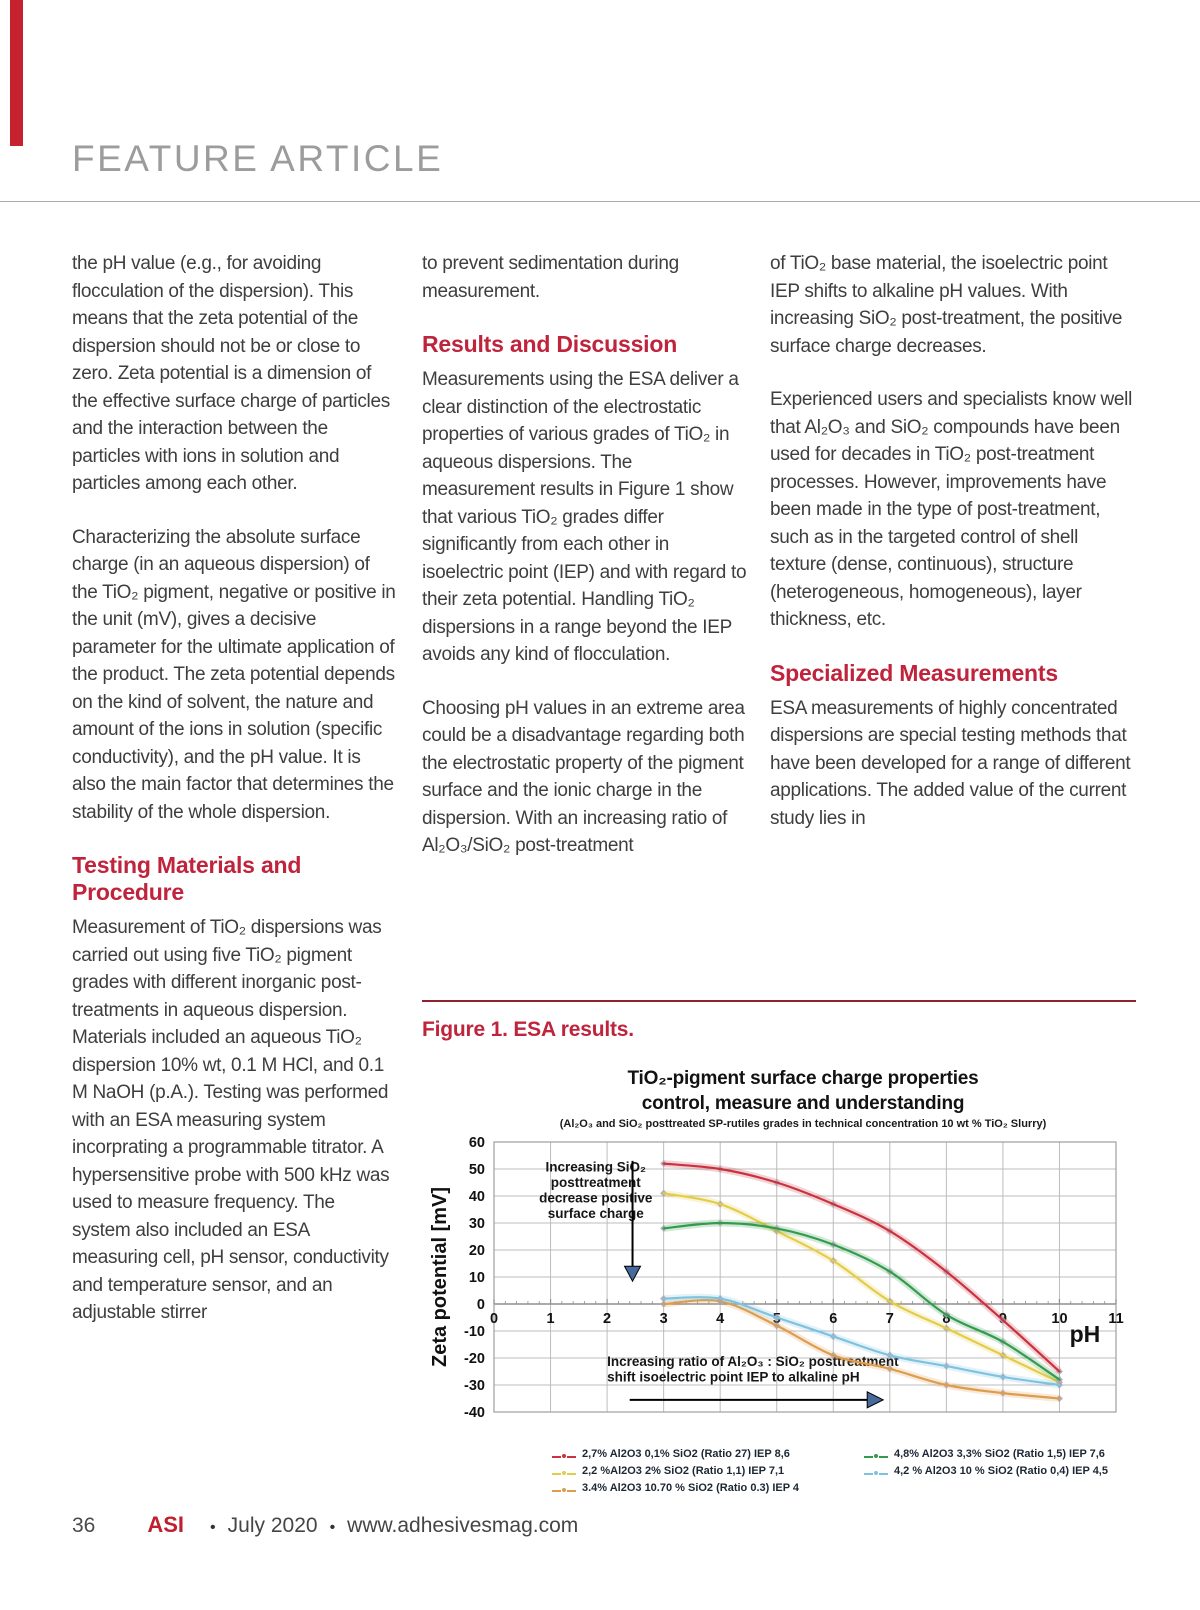 The image size is (1200, 1610). I want to click on section-heading-results: Results and Discussion, so click(550, 344).